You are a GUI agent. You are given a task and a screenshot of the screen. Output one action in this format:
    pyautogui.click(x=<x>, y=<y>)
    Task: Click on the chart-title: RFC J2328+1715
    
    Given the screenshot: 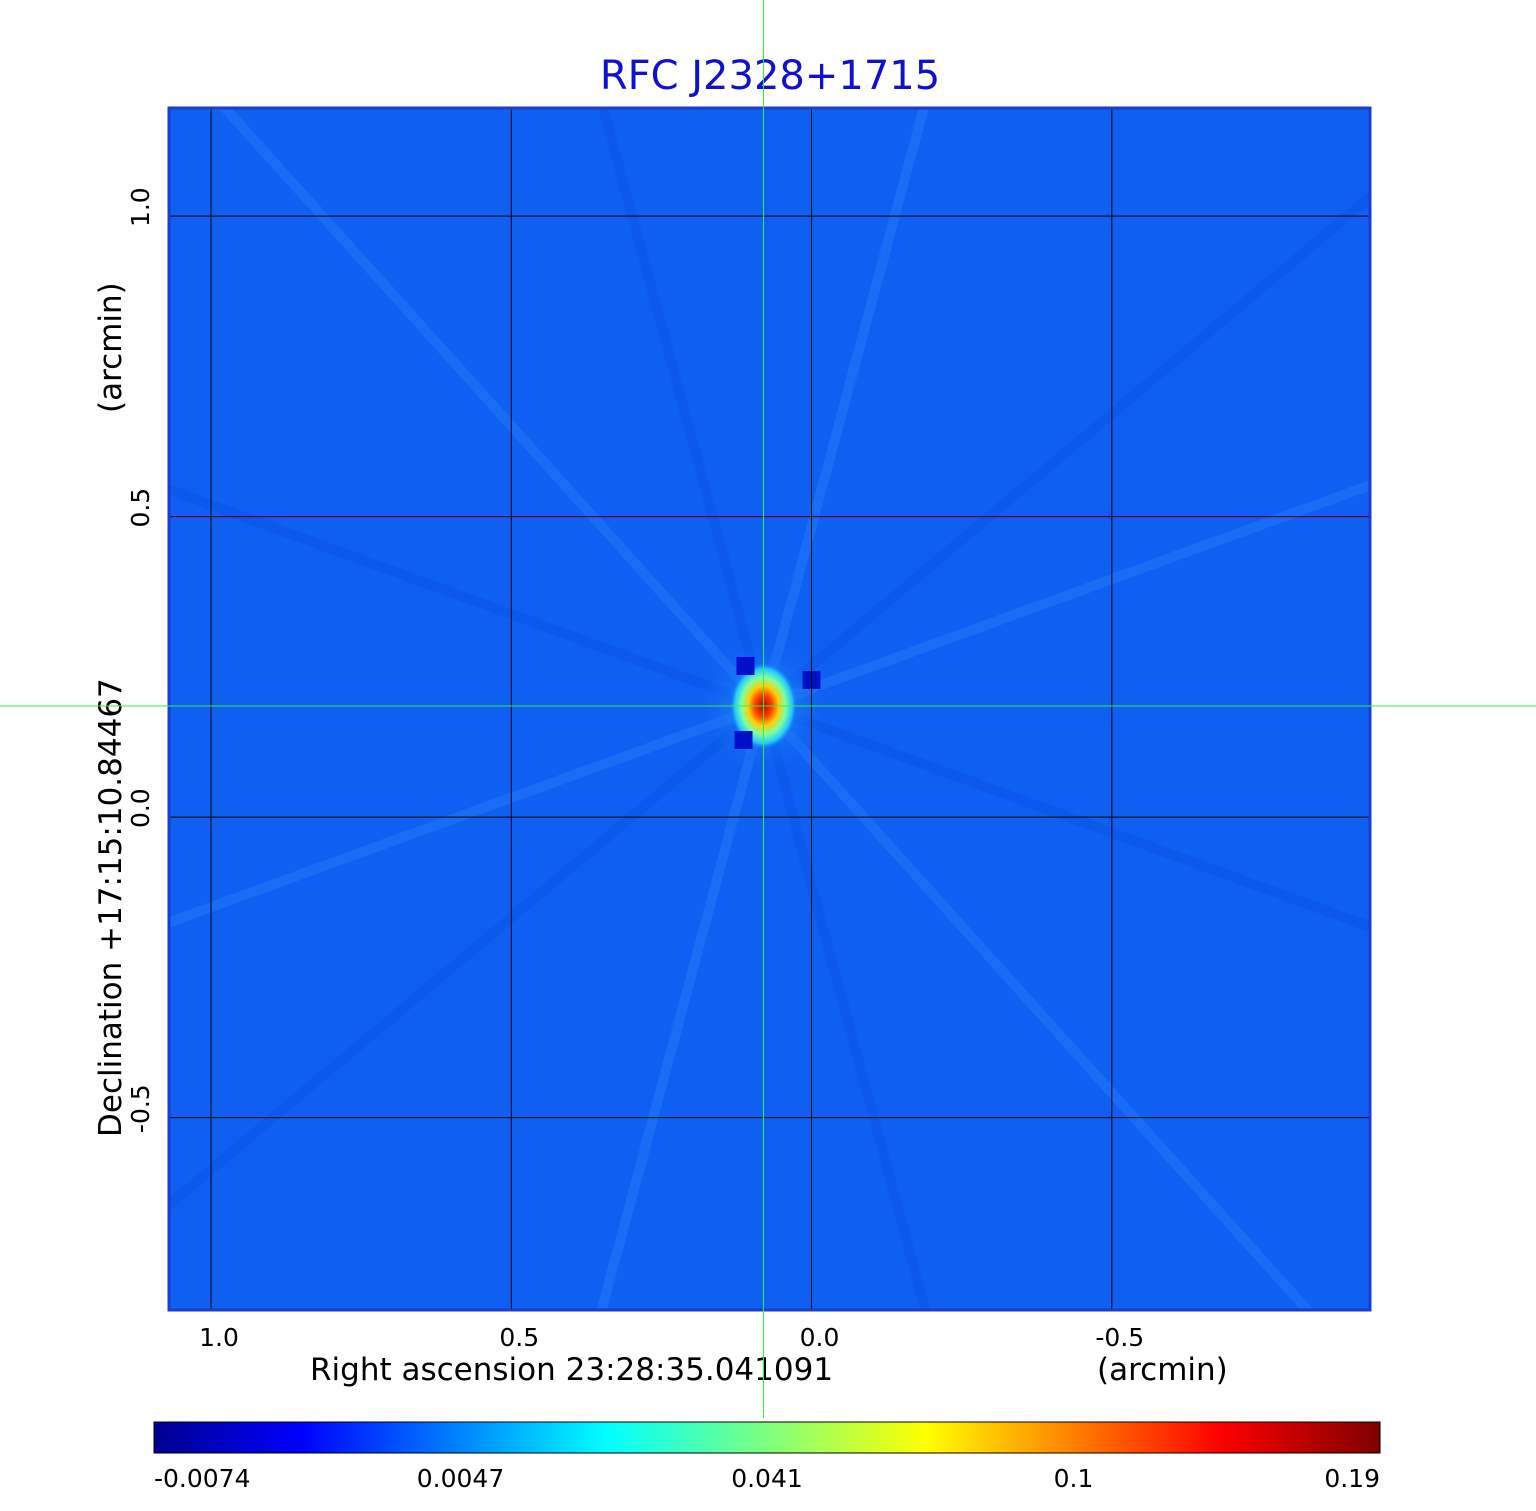 What is the action you would take?
    pyautogui.click(x=770, y=76)
    